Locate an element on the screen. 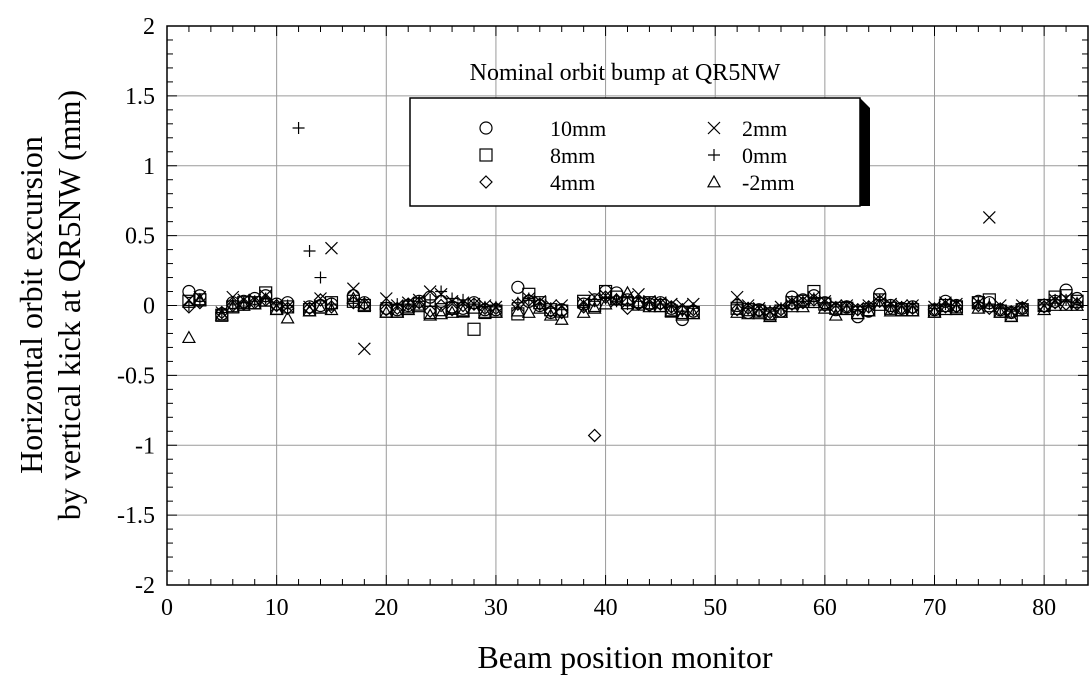 The image size is (1090, 678). legend-marker-10mm is located at coordinates (486, 128).